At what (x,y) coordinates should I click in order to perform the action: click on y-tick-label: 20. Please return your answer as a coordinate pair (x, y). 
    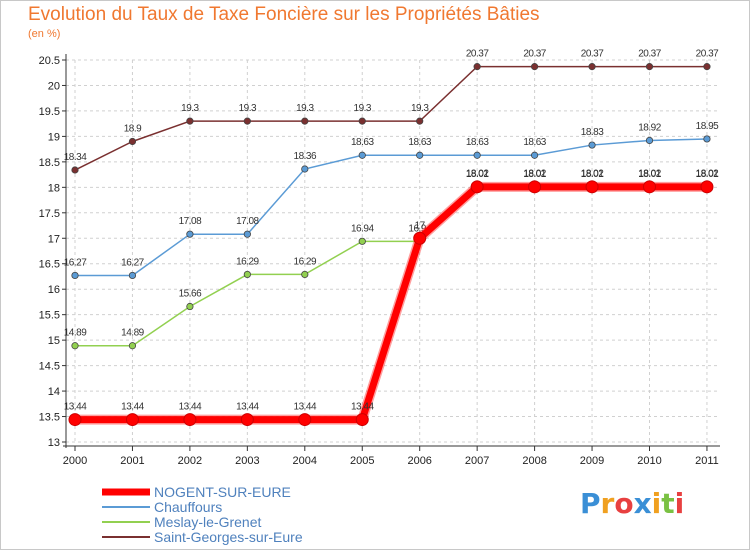
    Looking at the image, I should click on (54, 86).